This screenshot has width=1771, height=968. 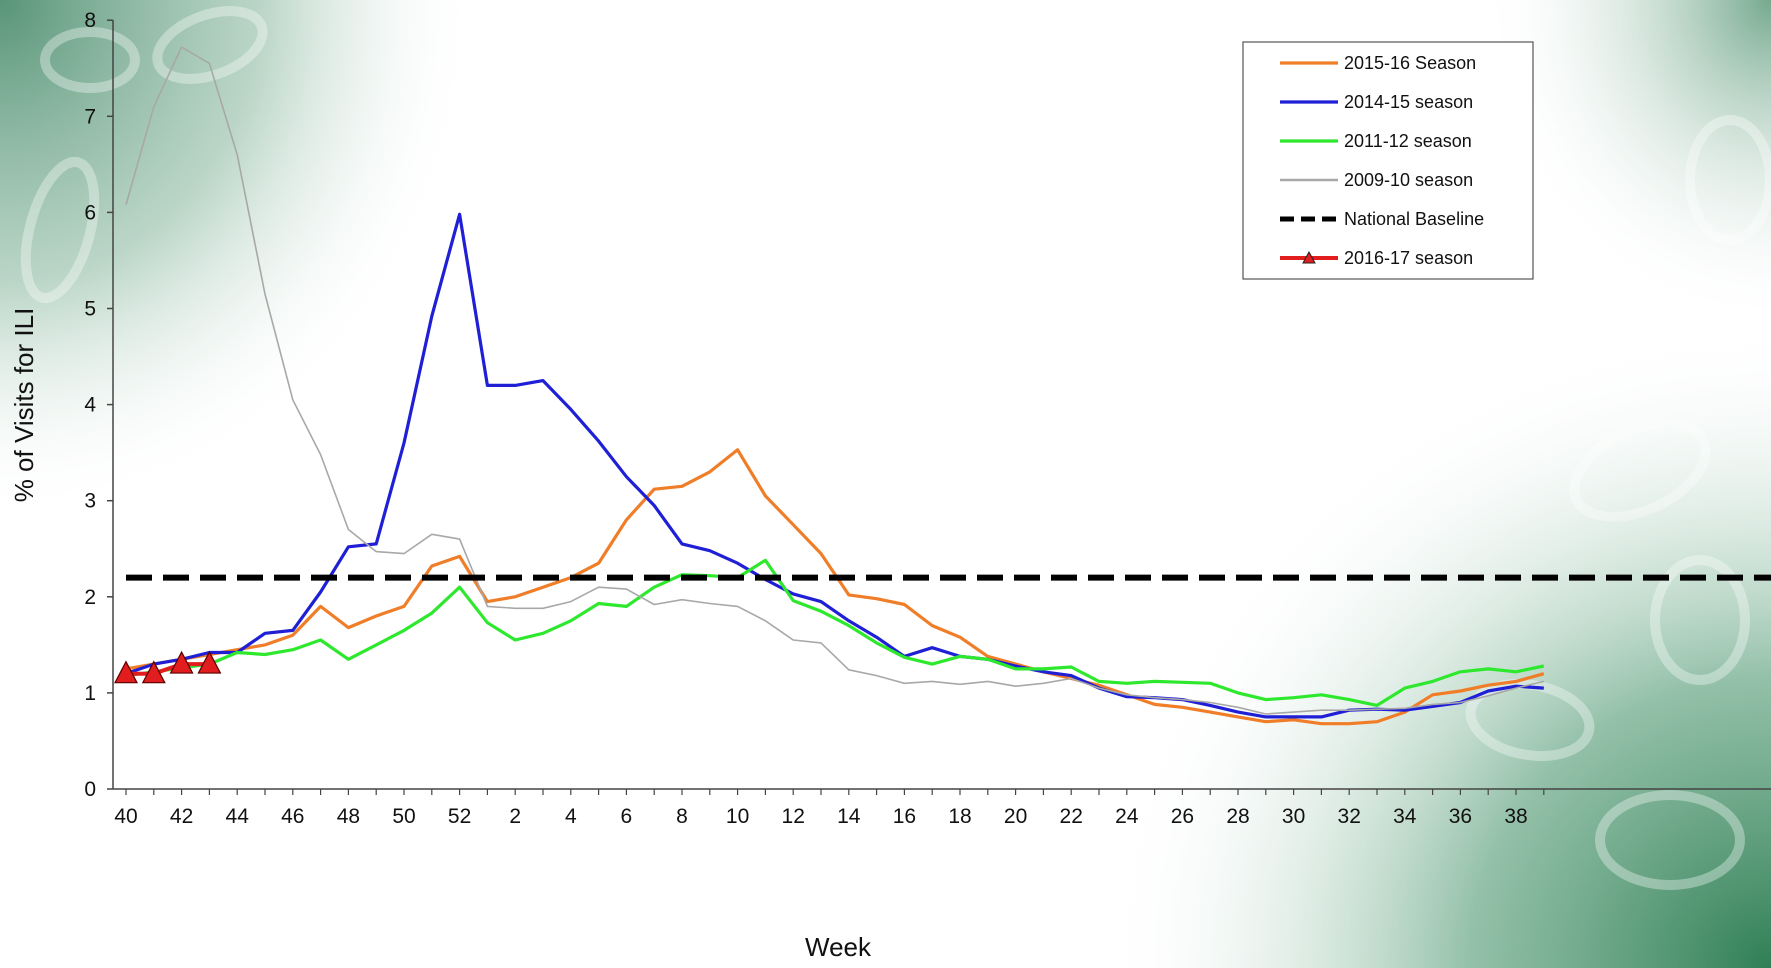 I want to click on x-tick-label: 10, so click(x=737, y=816).